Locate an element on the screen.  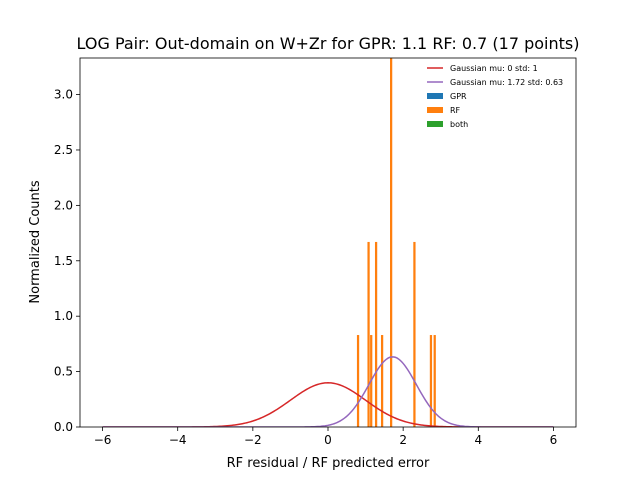
y-tick-label: 1.0 is located at coordinates (63, 316).